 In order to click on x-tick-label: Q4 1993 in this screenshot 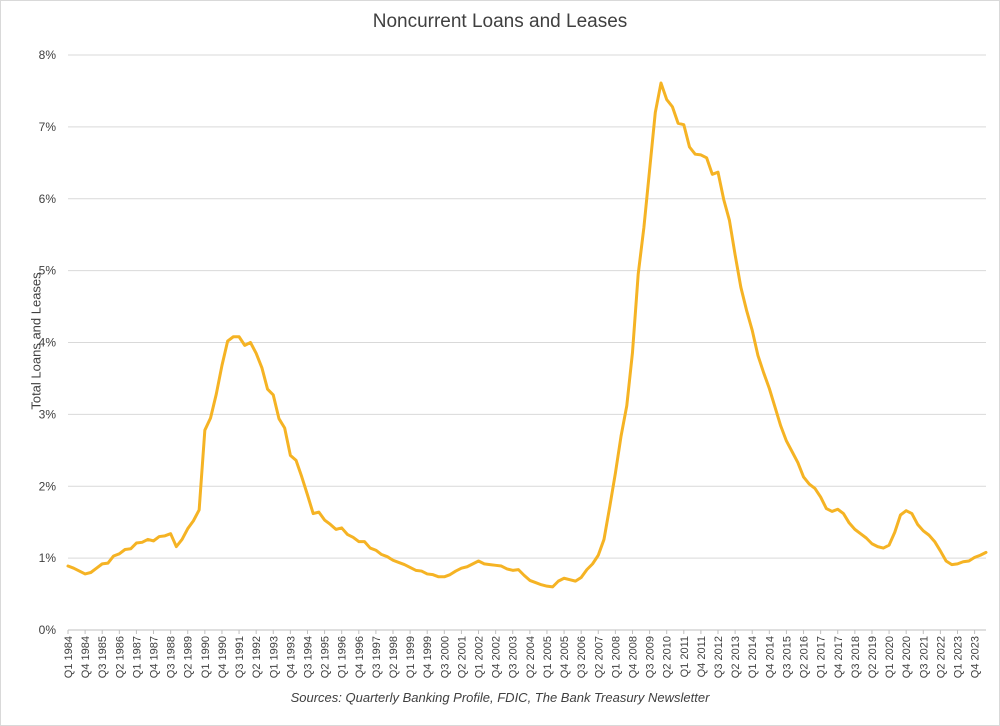, I will do `click(291, 657)`.